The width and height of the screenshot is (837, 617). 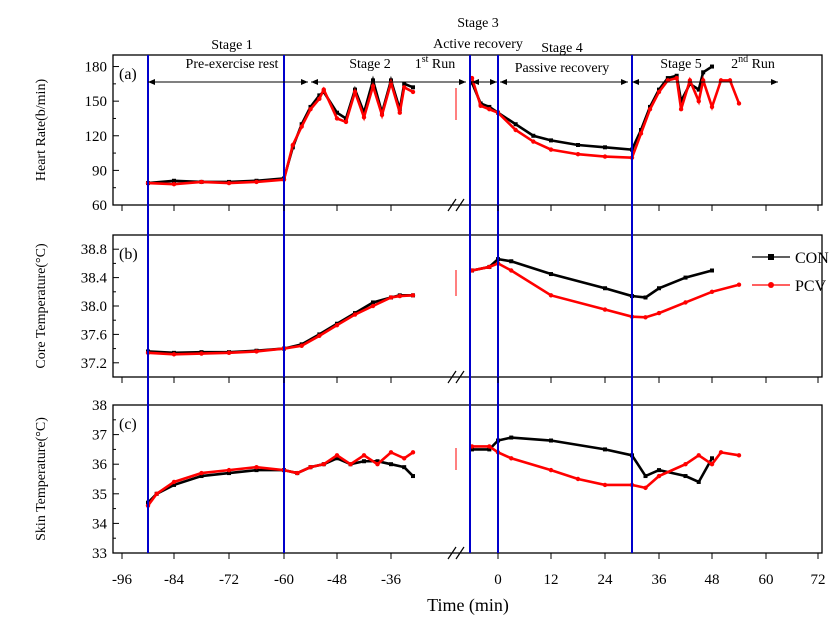 I want to click on legend-label-con: CON, so click(x=812, y=258).